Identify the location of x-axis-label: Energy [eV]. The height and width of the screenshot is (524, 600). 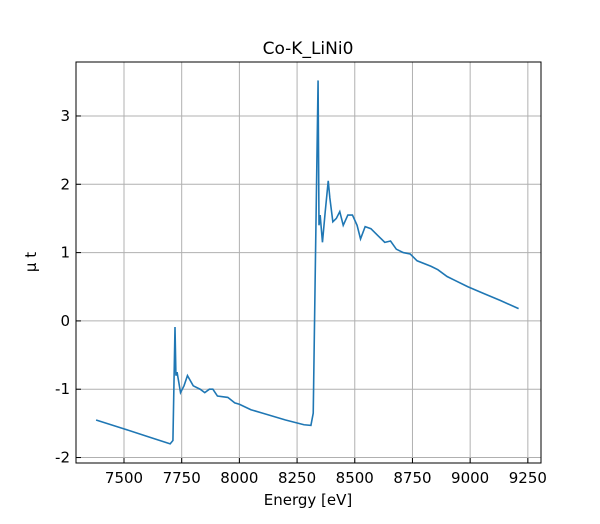
(308, 500).